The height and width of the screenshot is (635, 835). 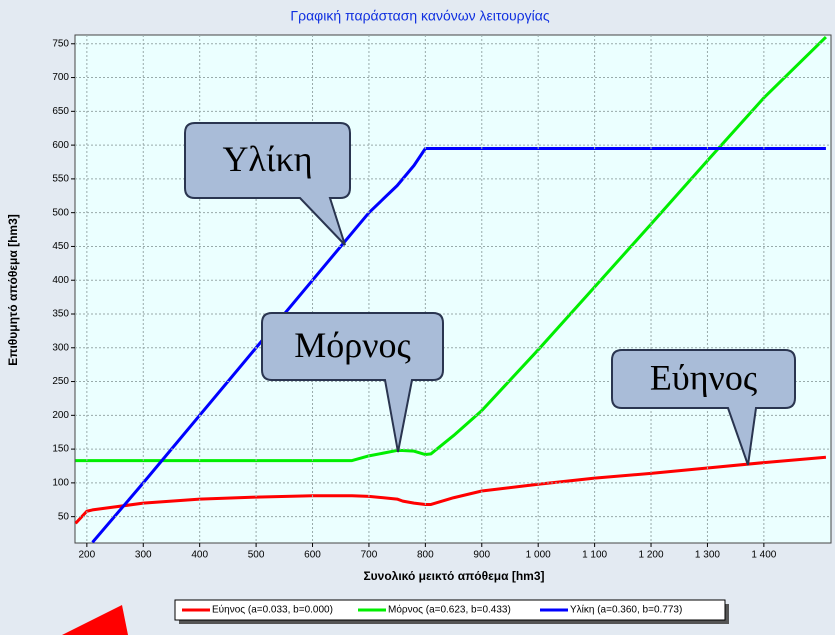 I want to click on callout: Υλίκη, so click(x=267, y=184).